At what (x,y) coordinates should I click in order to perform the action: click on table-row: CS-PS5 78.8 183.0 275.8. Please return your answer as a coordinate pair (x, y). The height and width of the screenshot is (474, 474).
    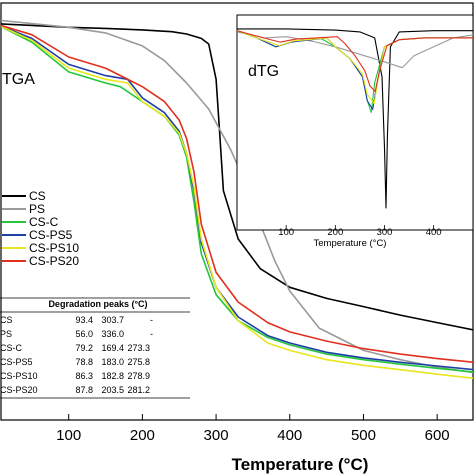
    Looking at the image, I should click on (75, 362).